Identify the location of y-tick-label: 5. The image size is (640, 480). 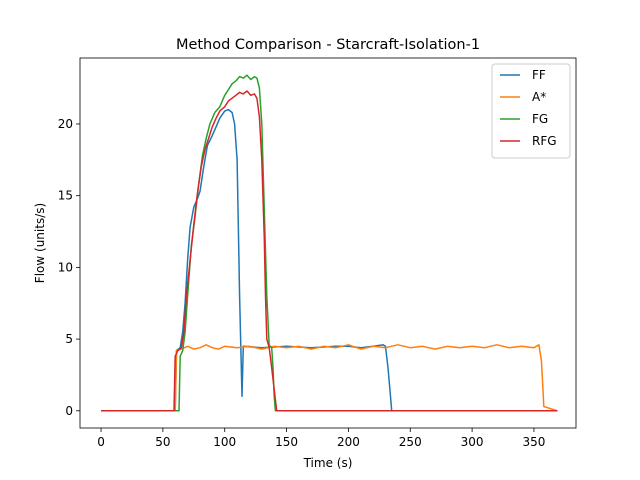
(69, 339).